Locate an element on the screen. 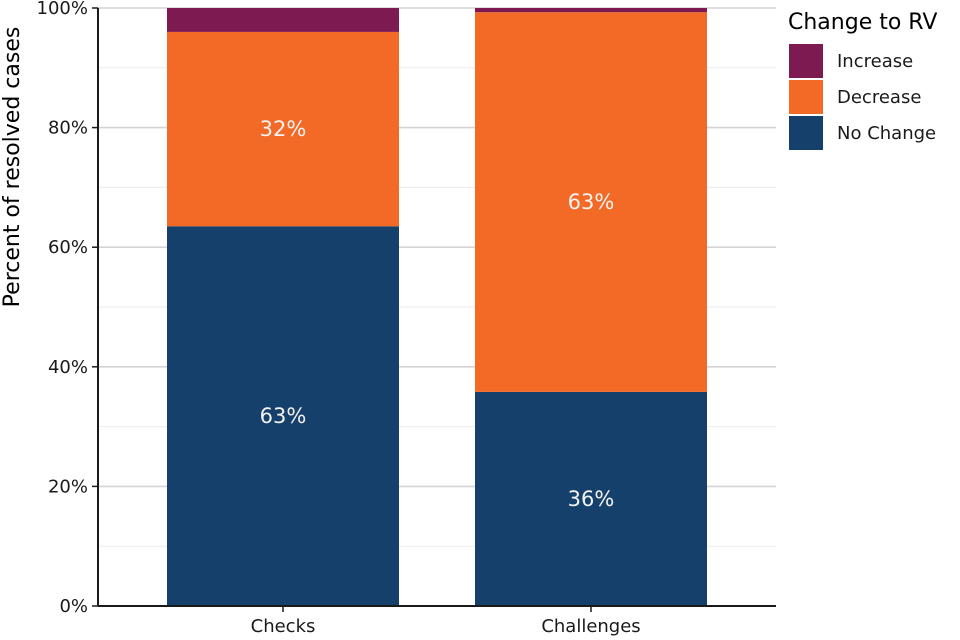 The height and width of the screenshot is (640, 960). bar-segment-no-change-challenges is located at coordinates (591, 498).